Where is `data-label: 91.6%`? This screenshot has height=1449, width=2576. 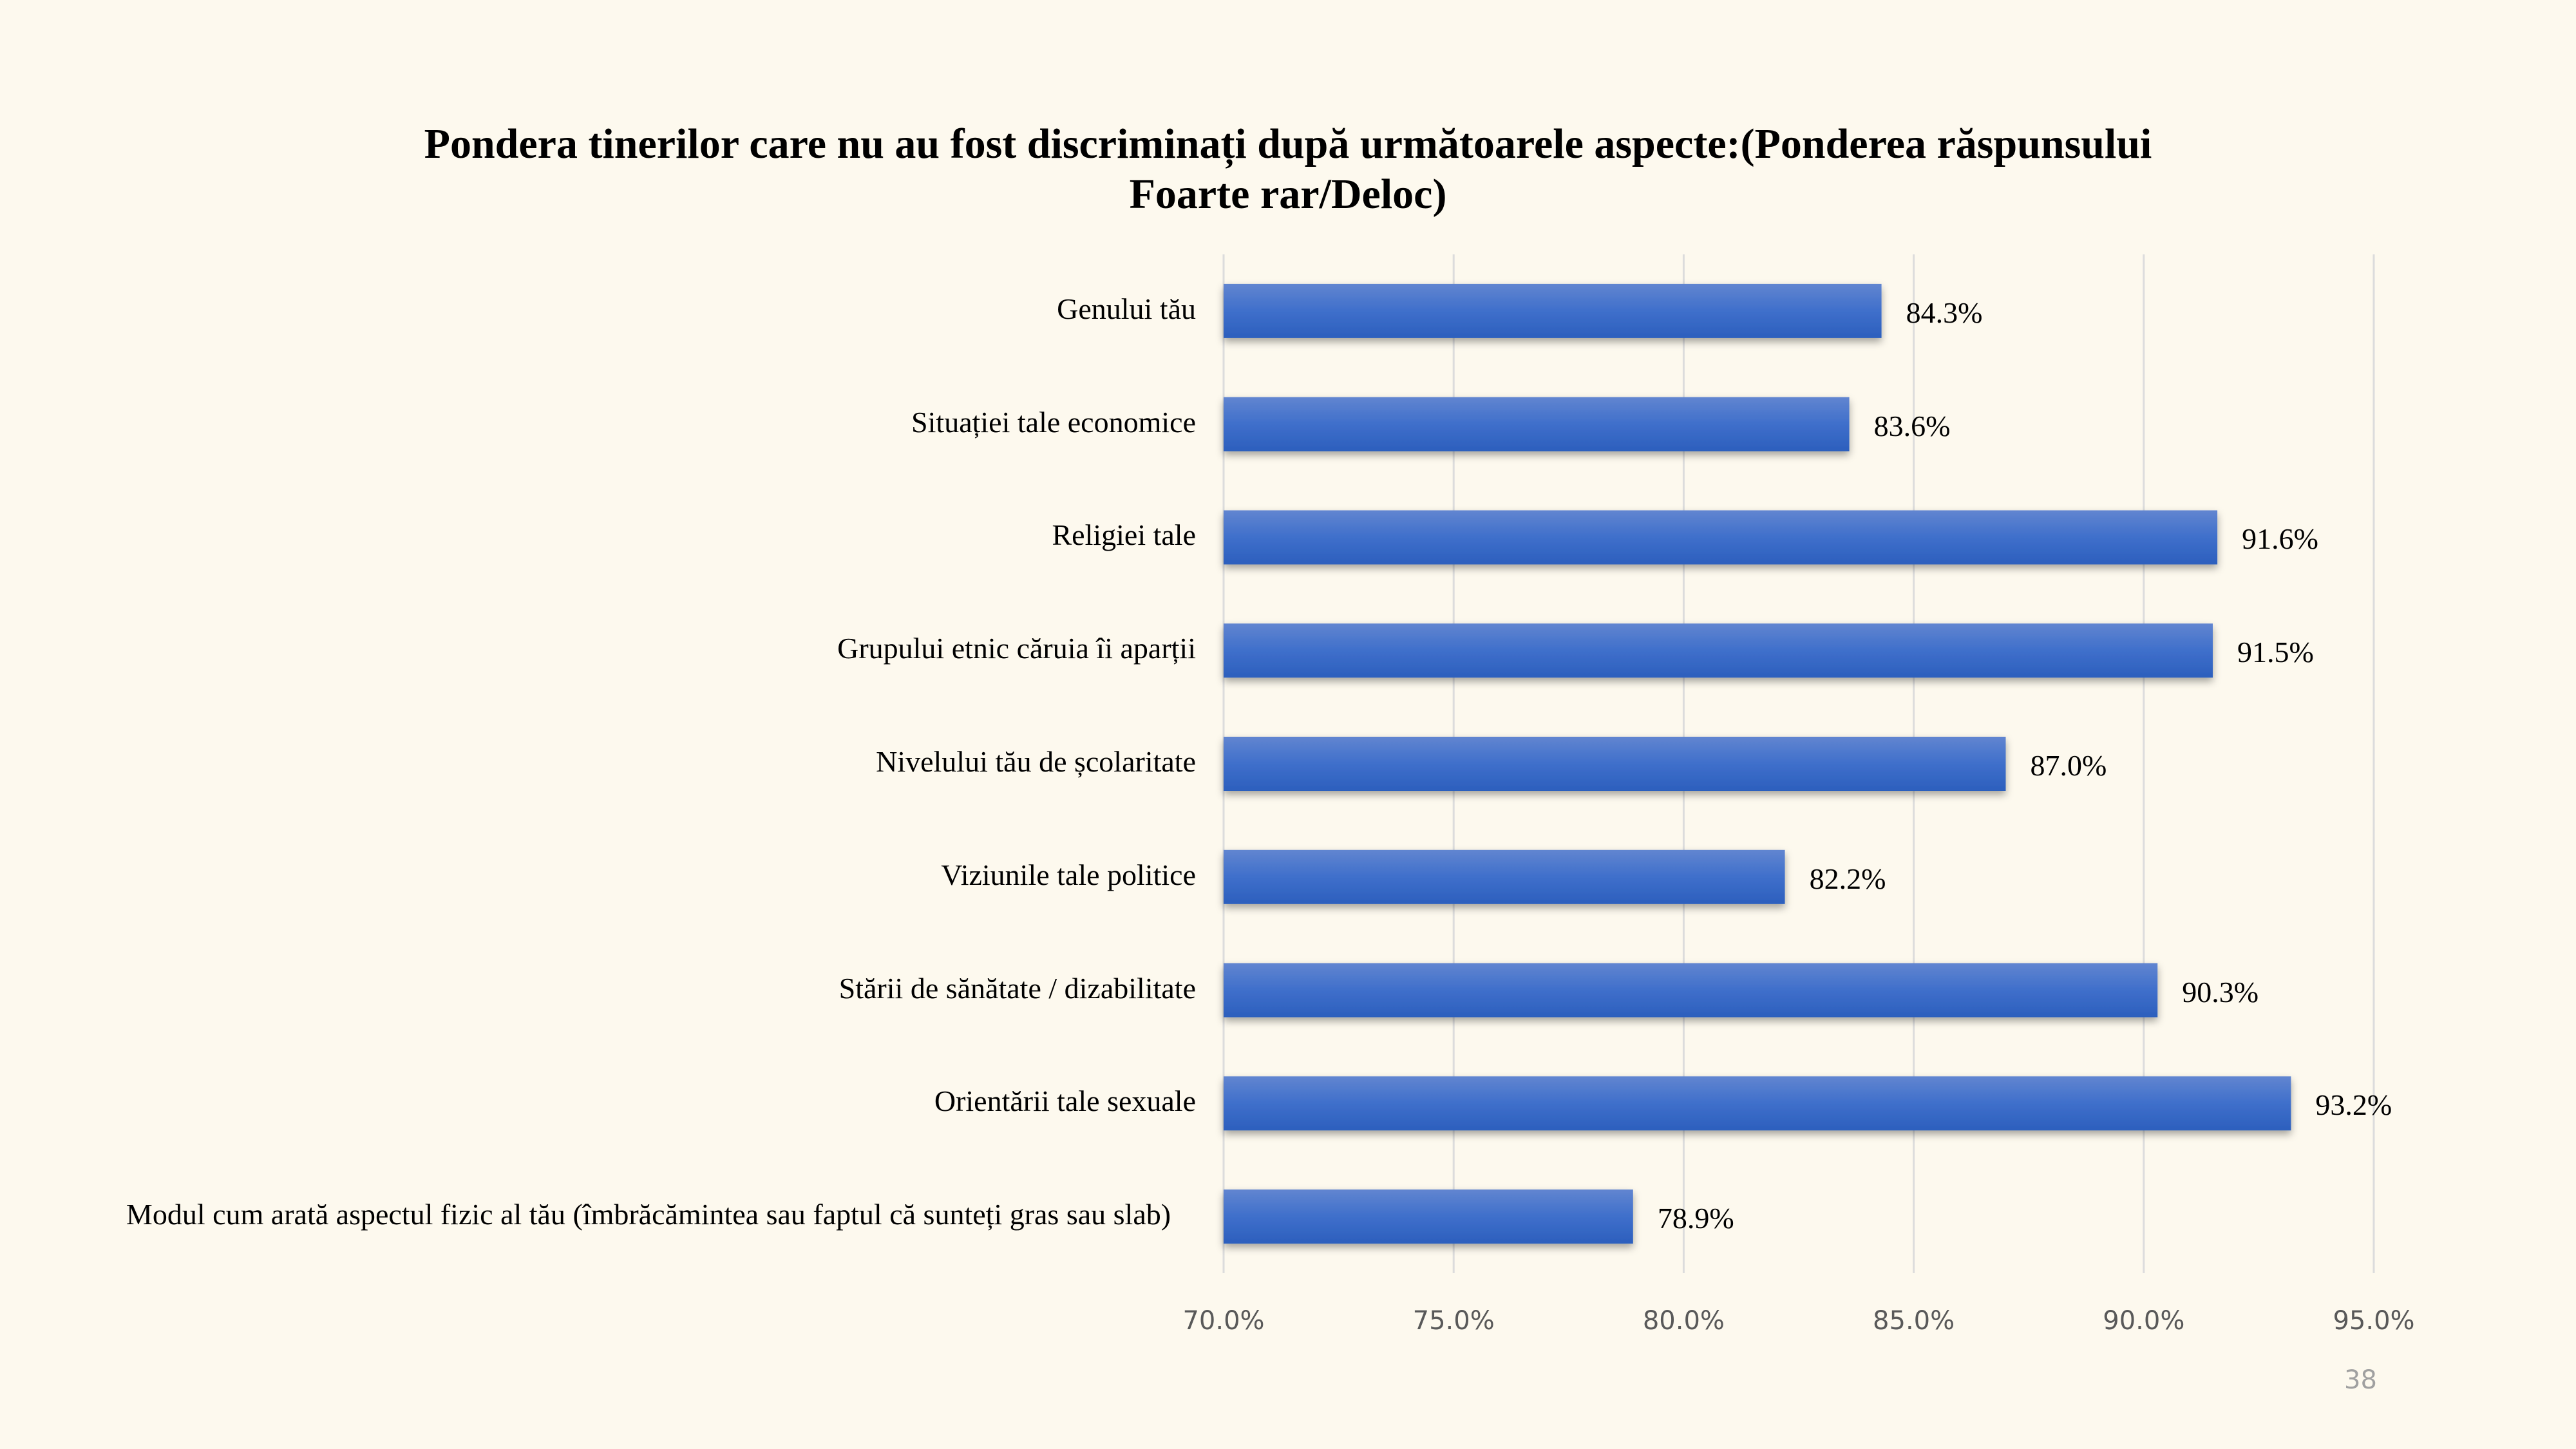 data-label: 91.6% is located at coordinates (2280, 539).